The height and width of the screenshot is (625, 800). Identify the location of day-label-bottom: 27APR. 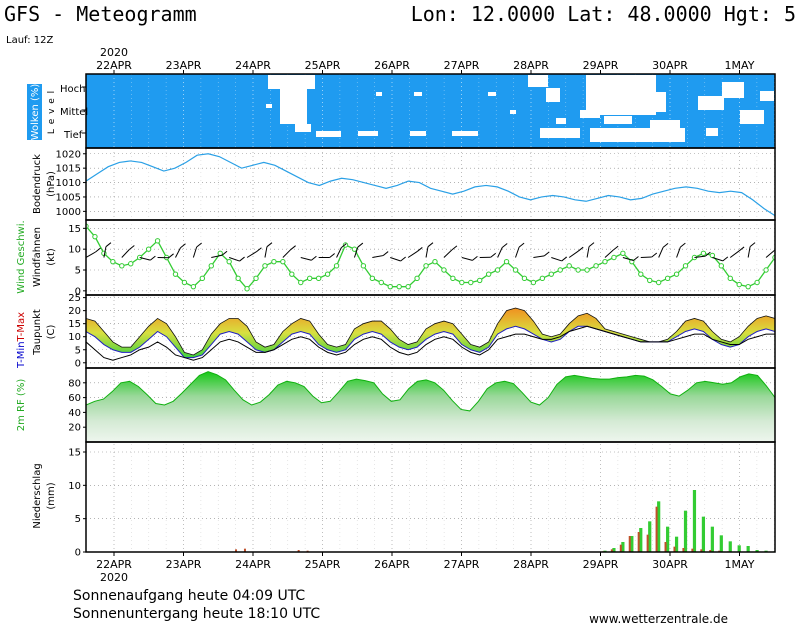
(462, 564).